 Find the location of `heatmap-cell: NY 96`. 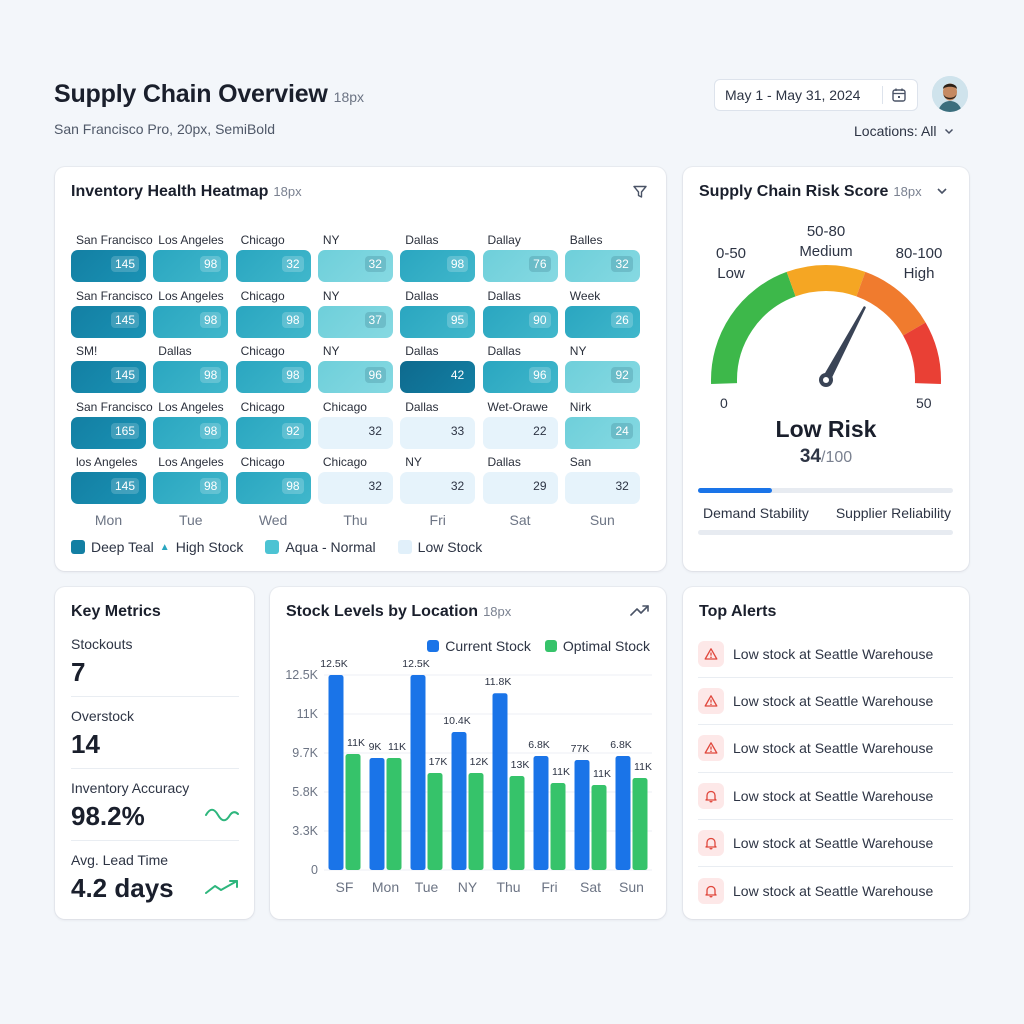

heatmap-cell: NY 96 is located at coordinates (355, 368).